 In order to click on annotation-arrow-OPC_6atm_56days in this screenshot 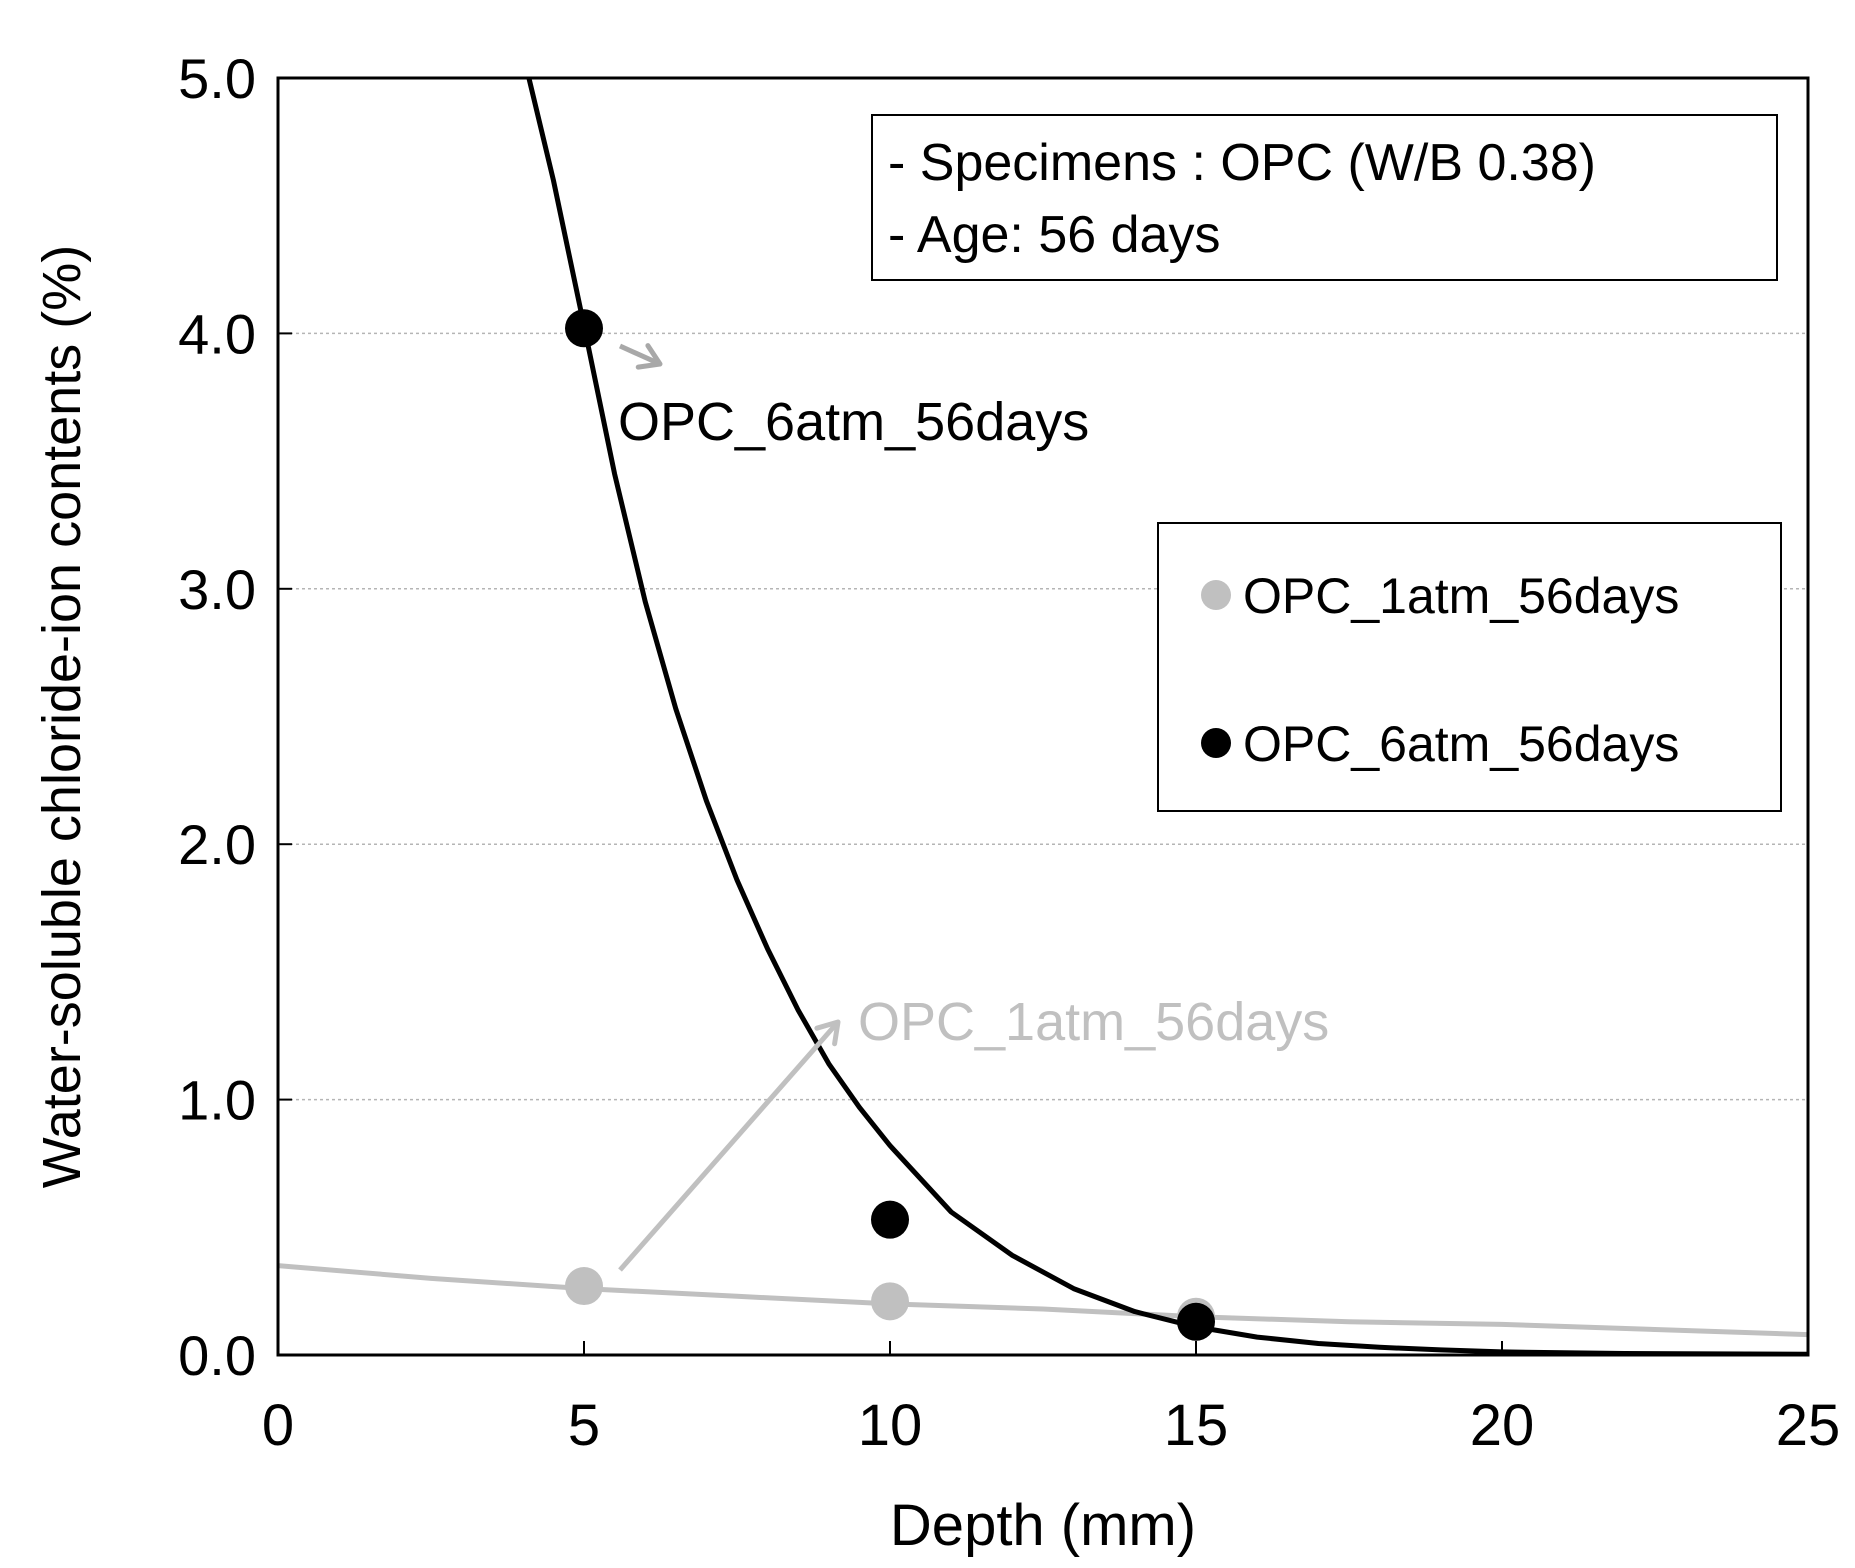, I will do `click(640, 355)`.